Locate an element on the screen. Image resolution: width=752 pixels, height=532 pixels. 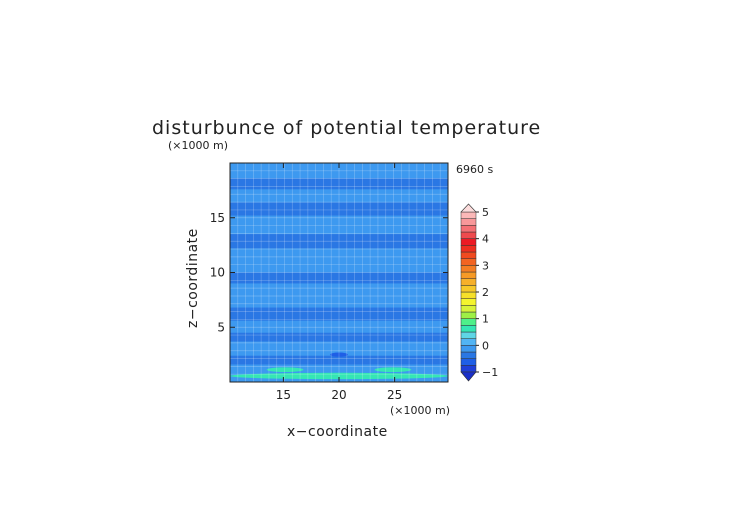
time-label: 6960 s is located at coordinates (474, 169).